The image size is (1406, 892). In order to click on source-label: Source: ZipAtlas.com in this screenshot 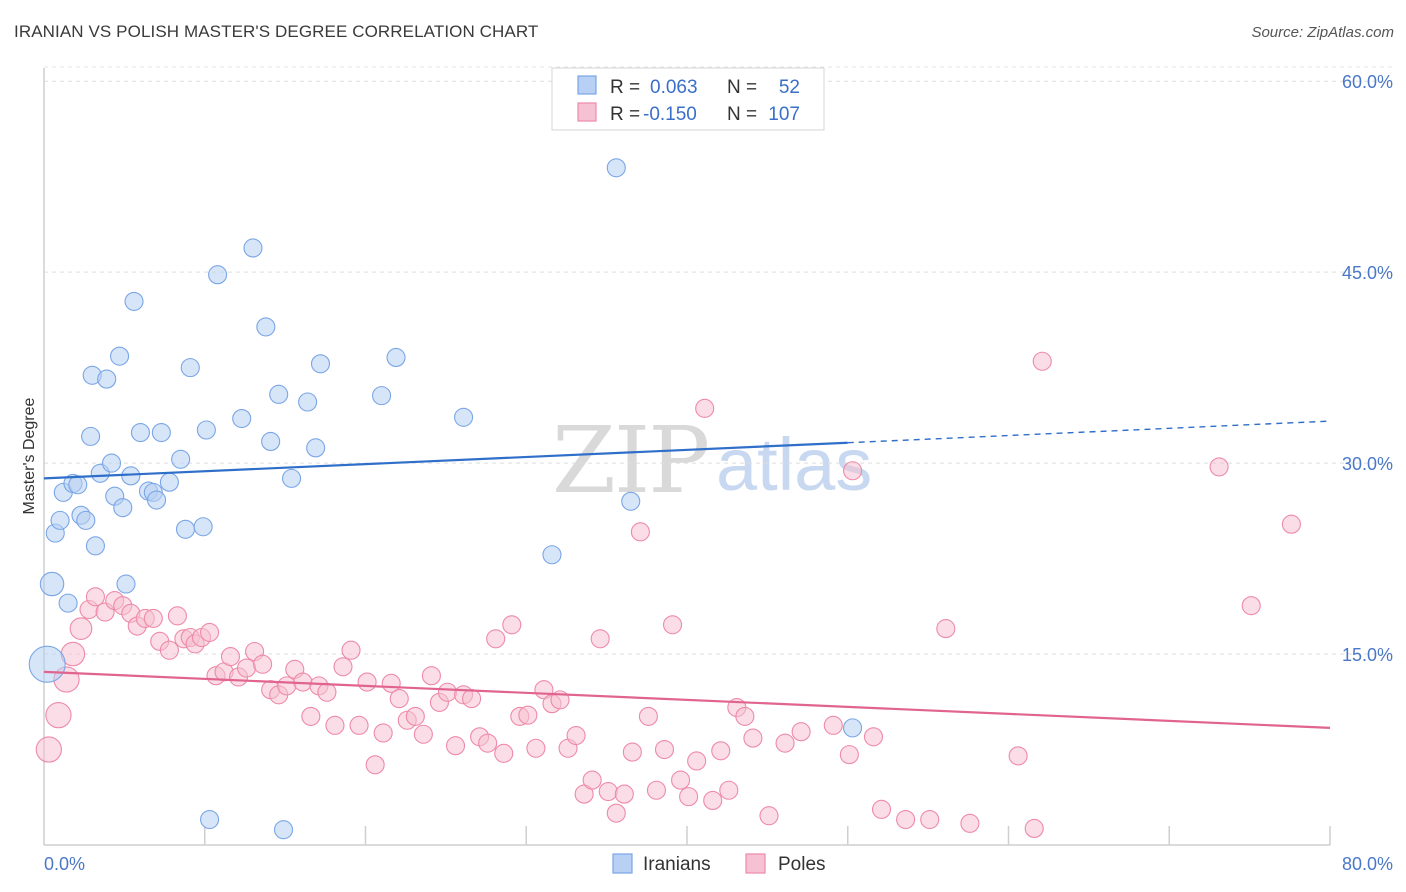, I will do `click(1322, 32)`.